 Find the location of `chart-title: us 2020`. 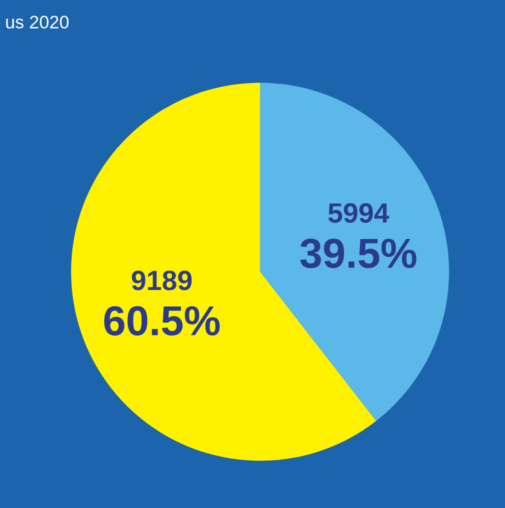

chart-title: us 2020 is located at coordinates (37, 22).